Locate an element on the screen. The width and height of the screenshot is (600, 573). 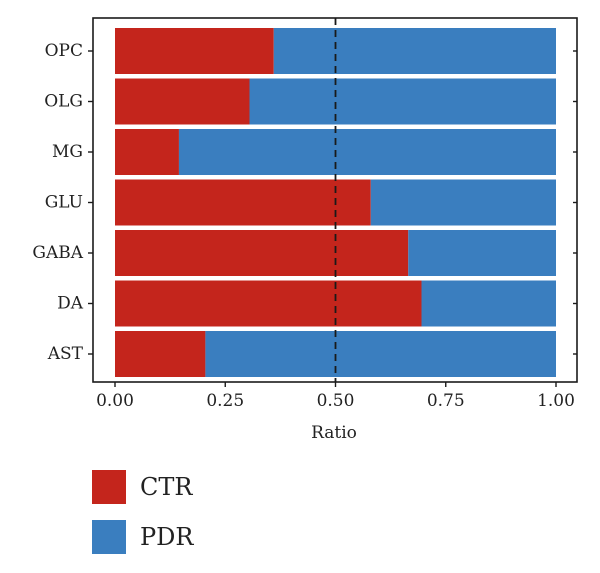
right-axis-ticks is located at coordinates (575, 202).